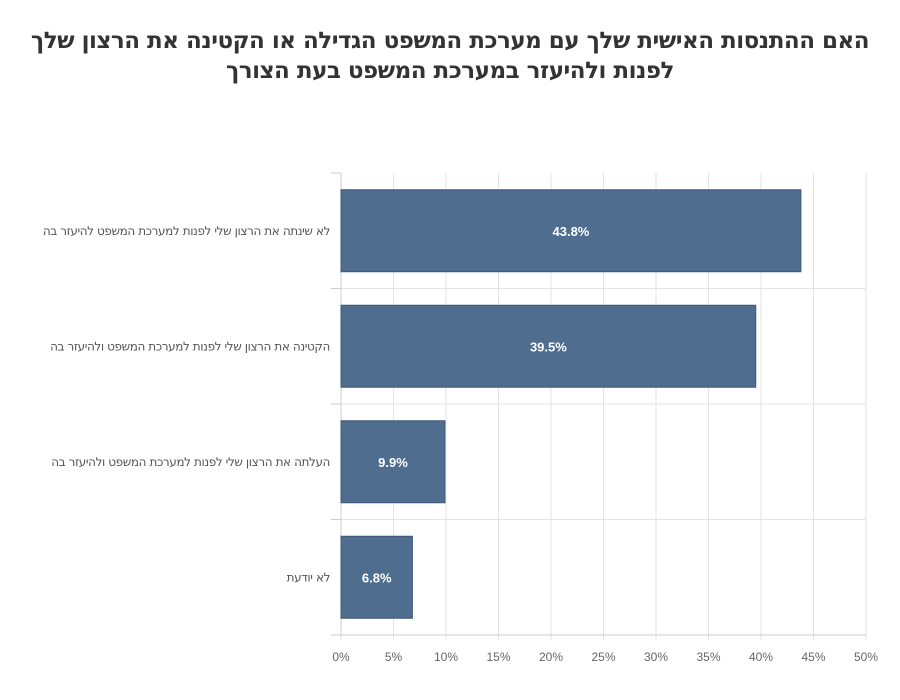 Image resolution: width=900 pixels, height=700 pixels. What do you see at coordinates (341, 657) in the screenshot?
I see `x-tick-label: 0%` at bounding box center [341, 657].